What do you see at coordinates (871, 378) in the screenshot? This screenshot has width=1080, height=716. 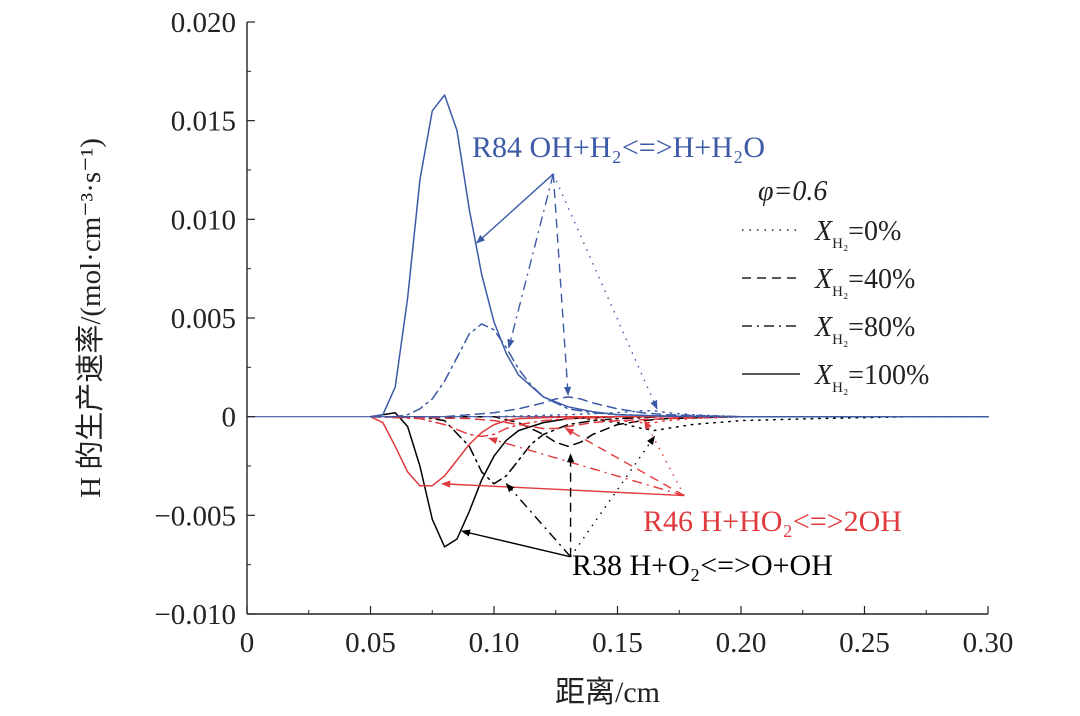 I see `legend-label-solid: XH₂=100%` at bounding box center [871, 378].